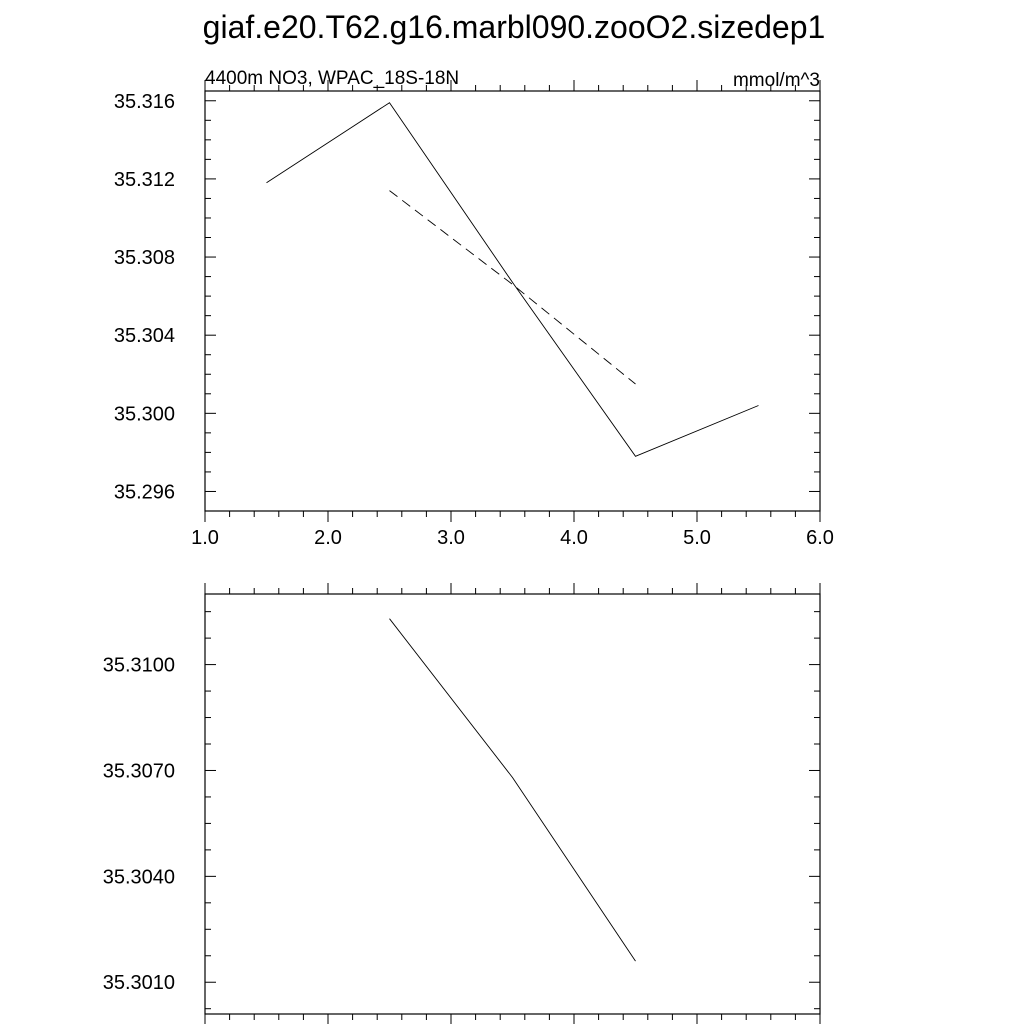 The image size is (1024, 1024). What do you see at coordinates (144, 414) in the screenshot?
I see `top-y-tick-label: 35.300` at bounding box center [144, 414].